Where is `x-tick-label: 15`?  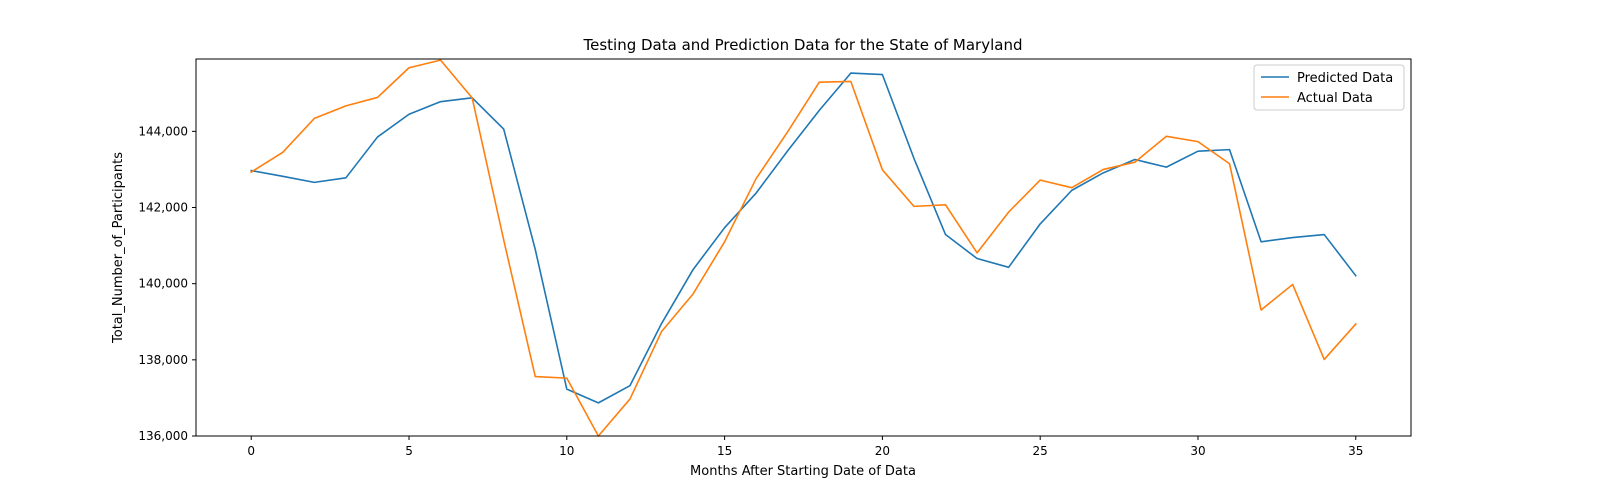
x-tick-label: 15 is located at coordinates (724, 451).